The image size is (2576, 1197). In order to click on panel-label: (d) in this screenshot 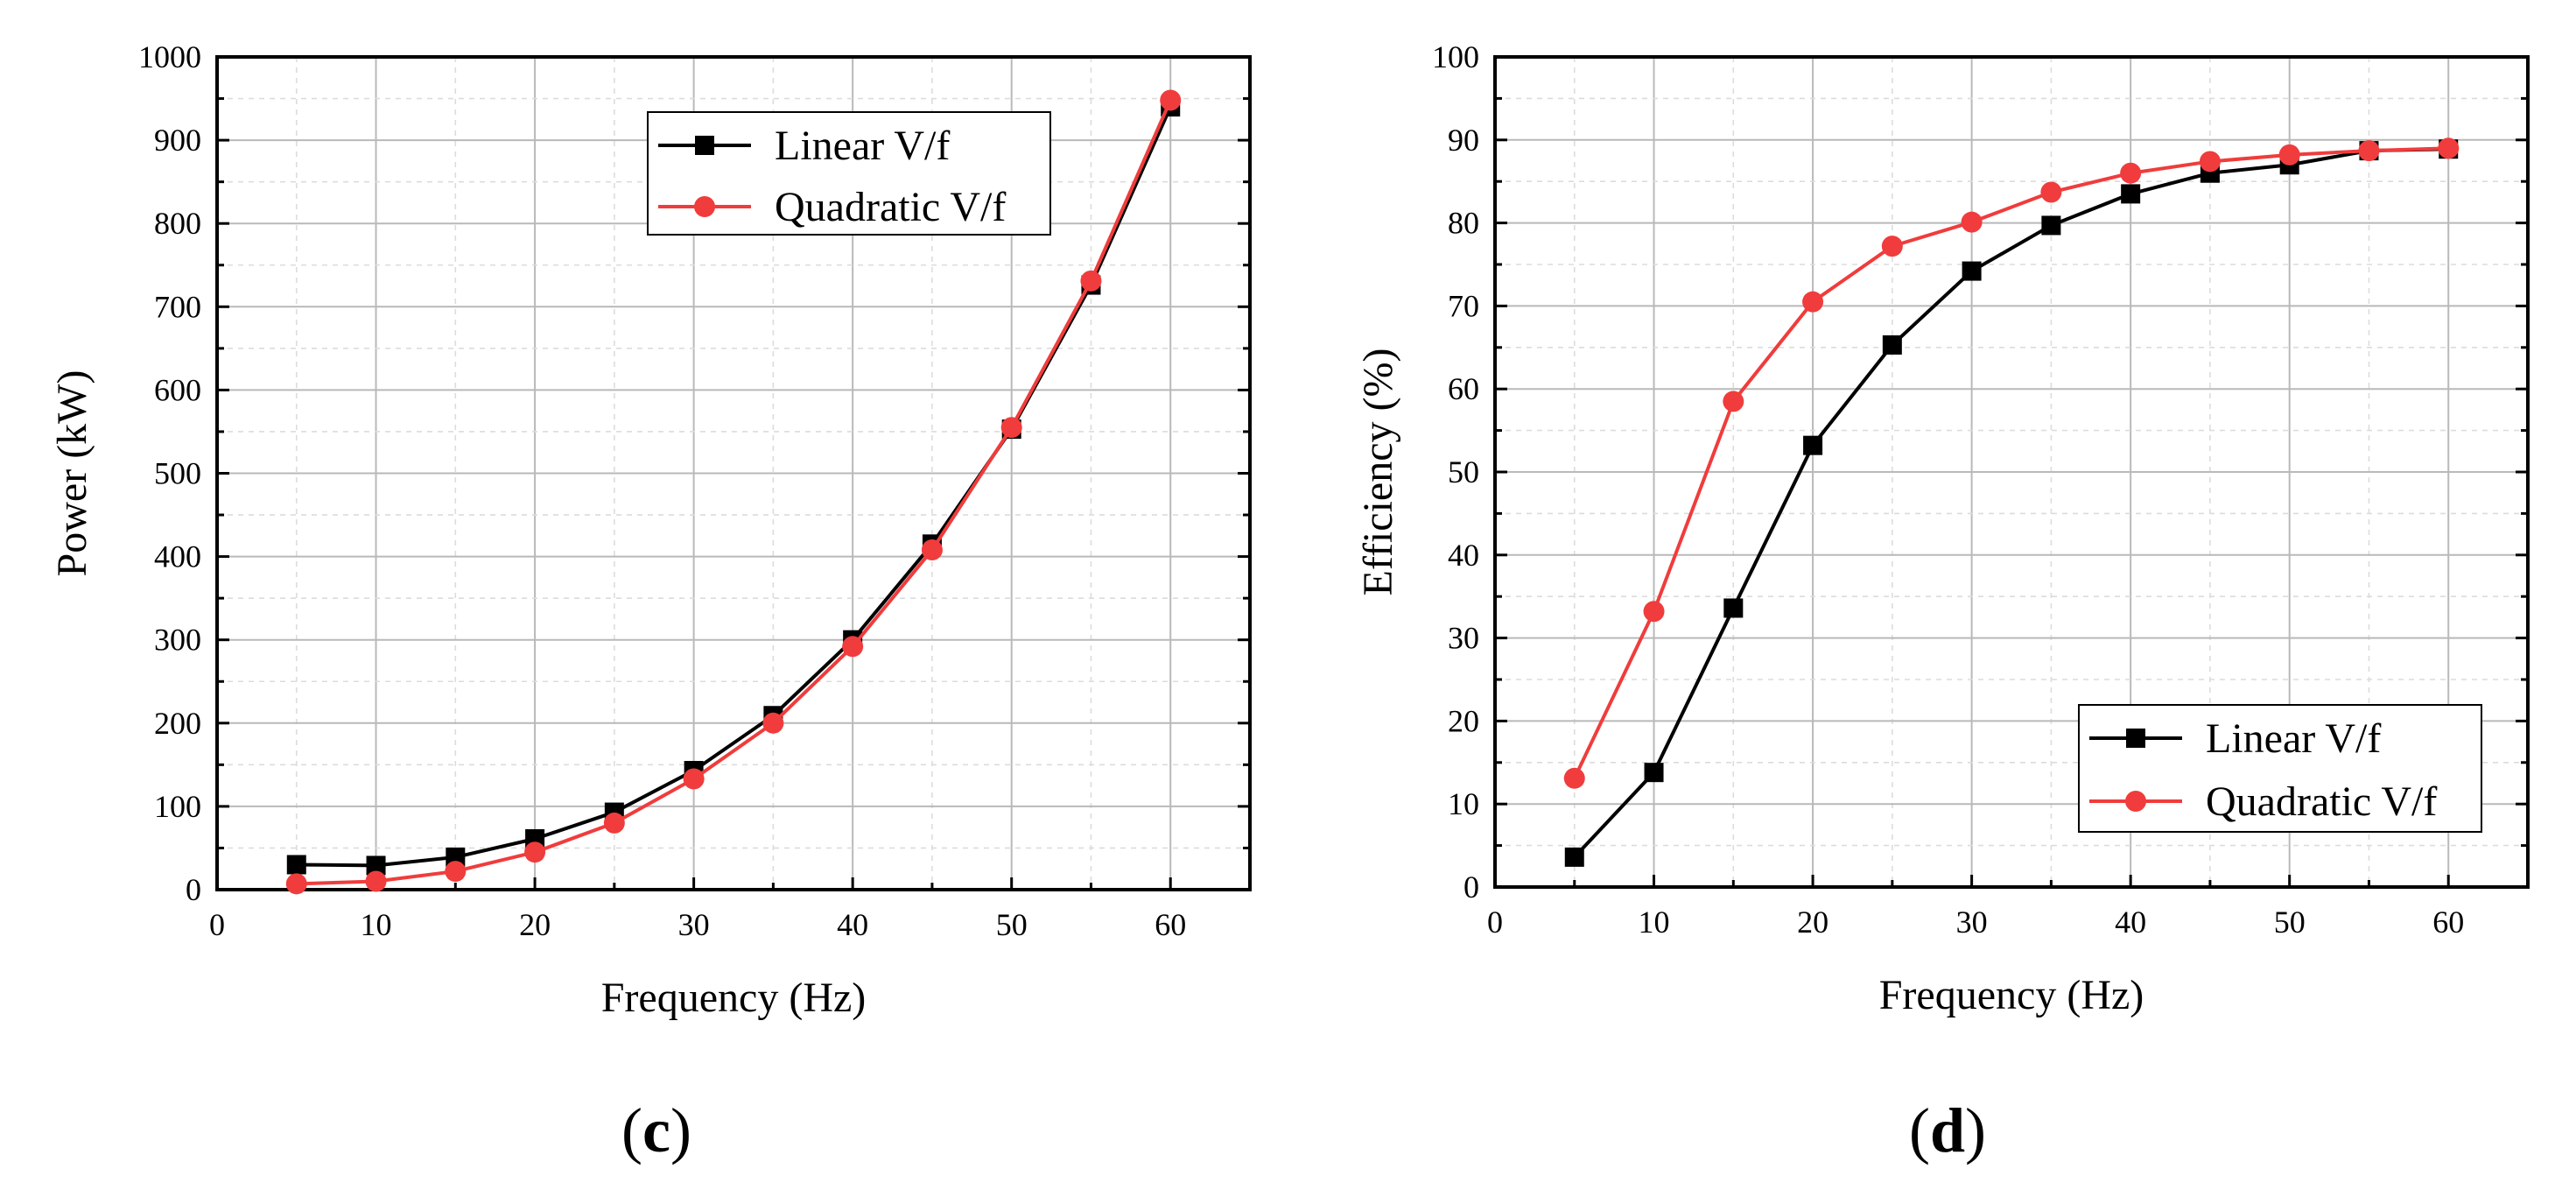, I will do `click(1948, 1130)`.